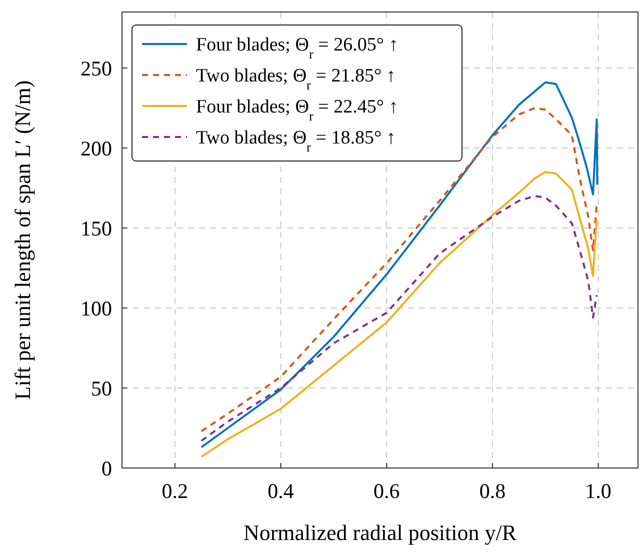 This screenshot has width=640, height=554. Describe the element at coordinates (296, 79) in the screenshot. I see `legend-label: Two blades; Θ$_{r}$ = 21.85° ↑` at that location.